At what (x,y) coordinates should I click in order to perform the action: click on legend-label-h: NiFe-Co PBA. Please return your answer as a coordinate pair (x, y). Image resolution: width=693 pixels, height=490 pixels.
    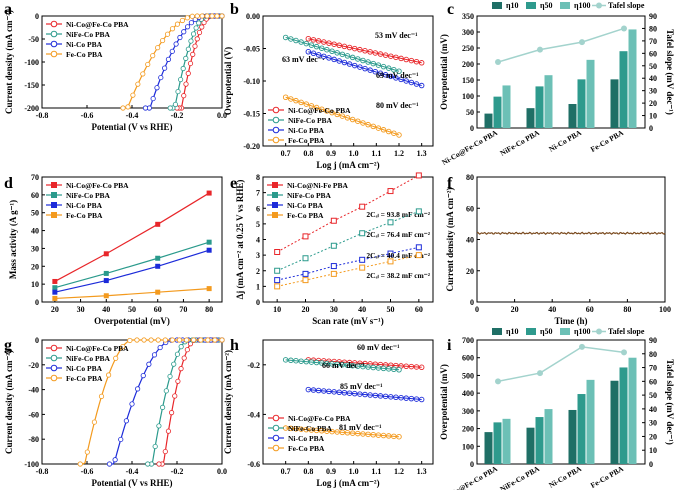
    Looking at the image, I should click on (310, 428).